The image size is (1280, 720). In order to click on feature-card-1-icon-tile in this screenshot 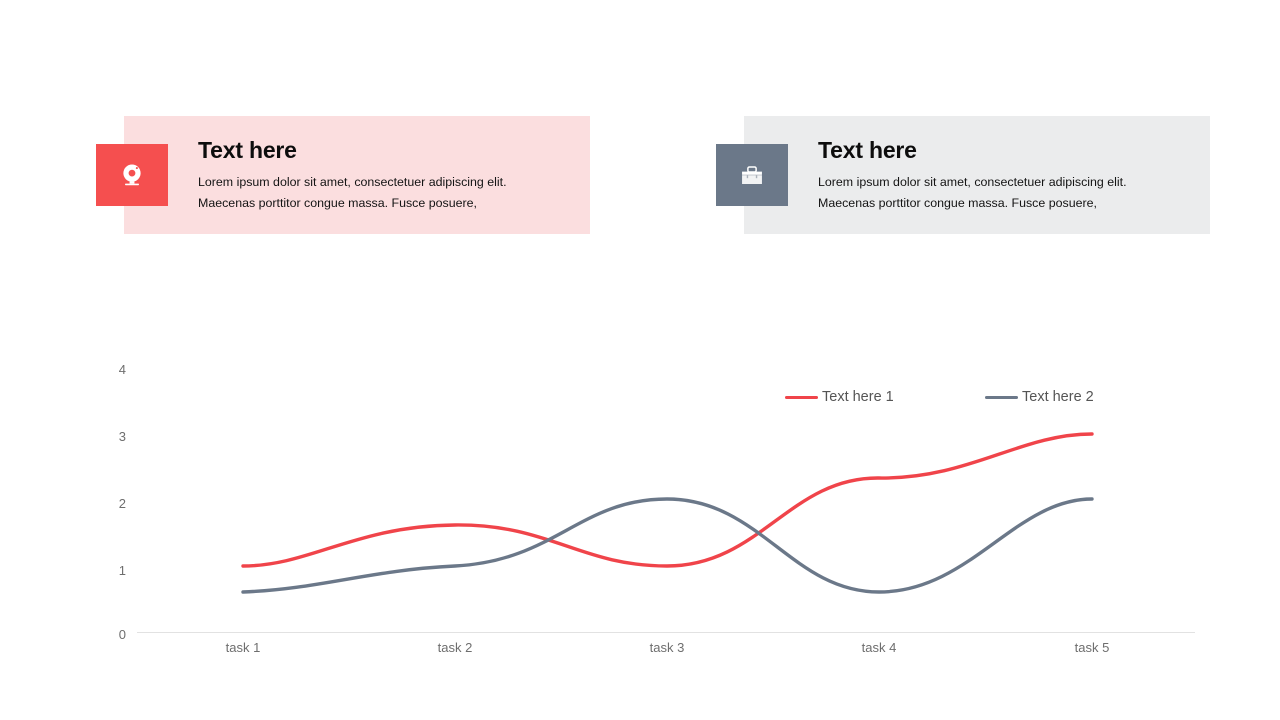, I will do `click(132, 175)`.